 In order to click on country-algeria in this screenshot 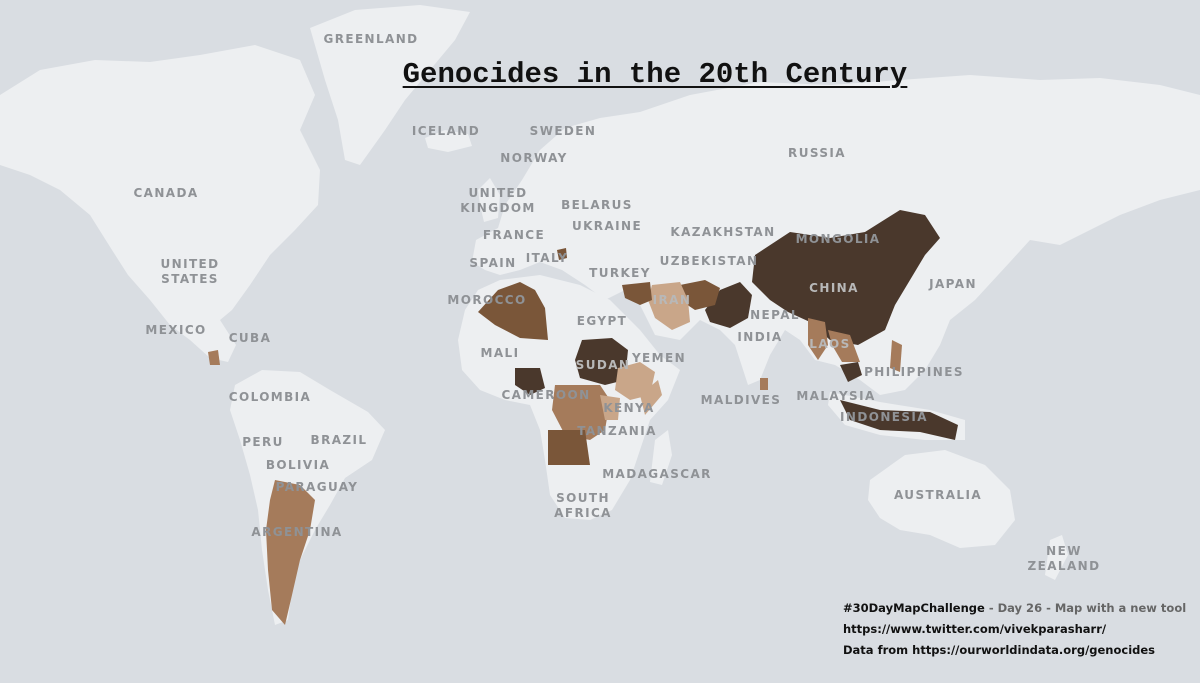, I will do `click(513, 311)`.